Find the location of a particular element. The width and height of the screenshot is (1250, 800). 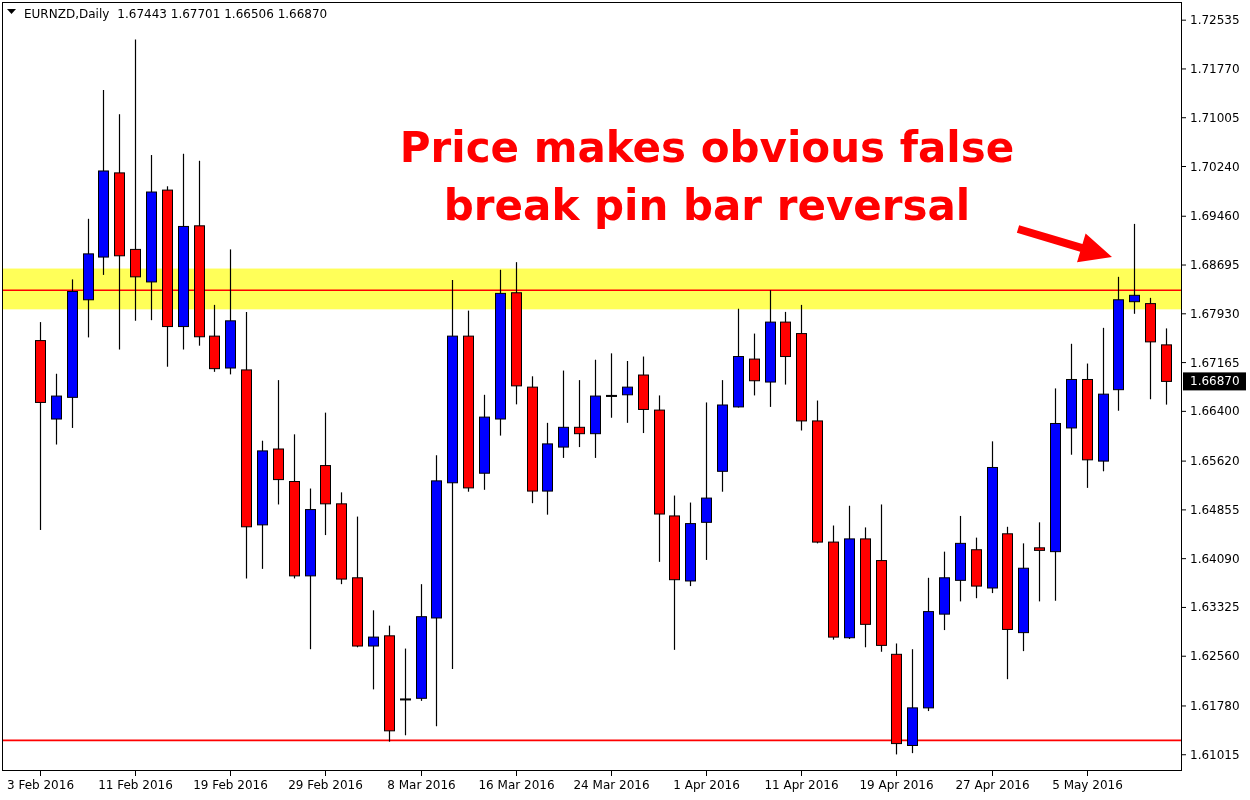

x-tick-label: 8 Mar 2016 is located at coordinates (421, 785).